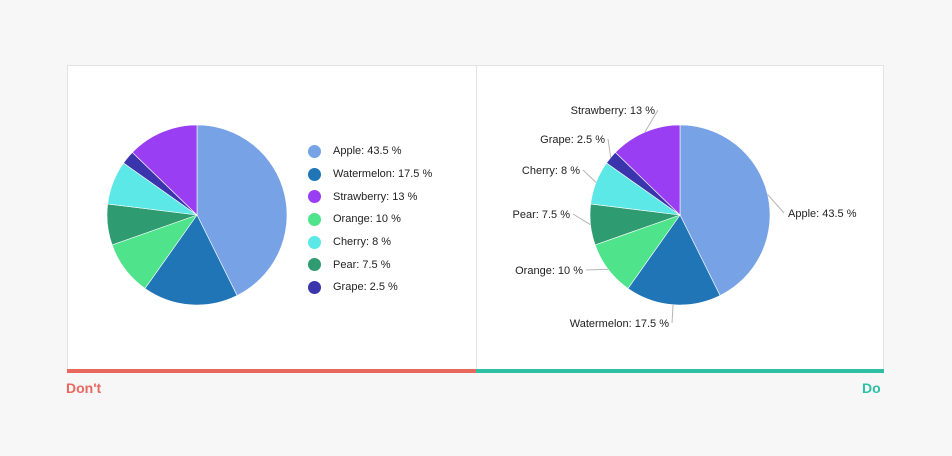  I want to click on legend-swatch-grape, so click(314, 287).